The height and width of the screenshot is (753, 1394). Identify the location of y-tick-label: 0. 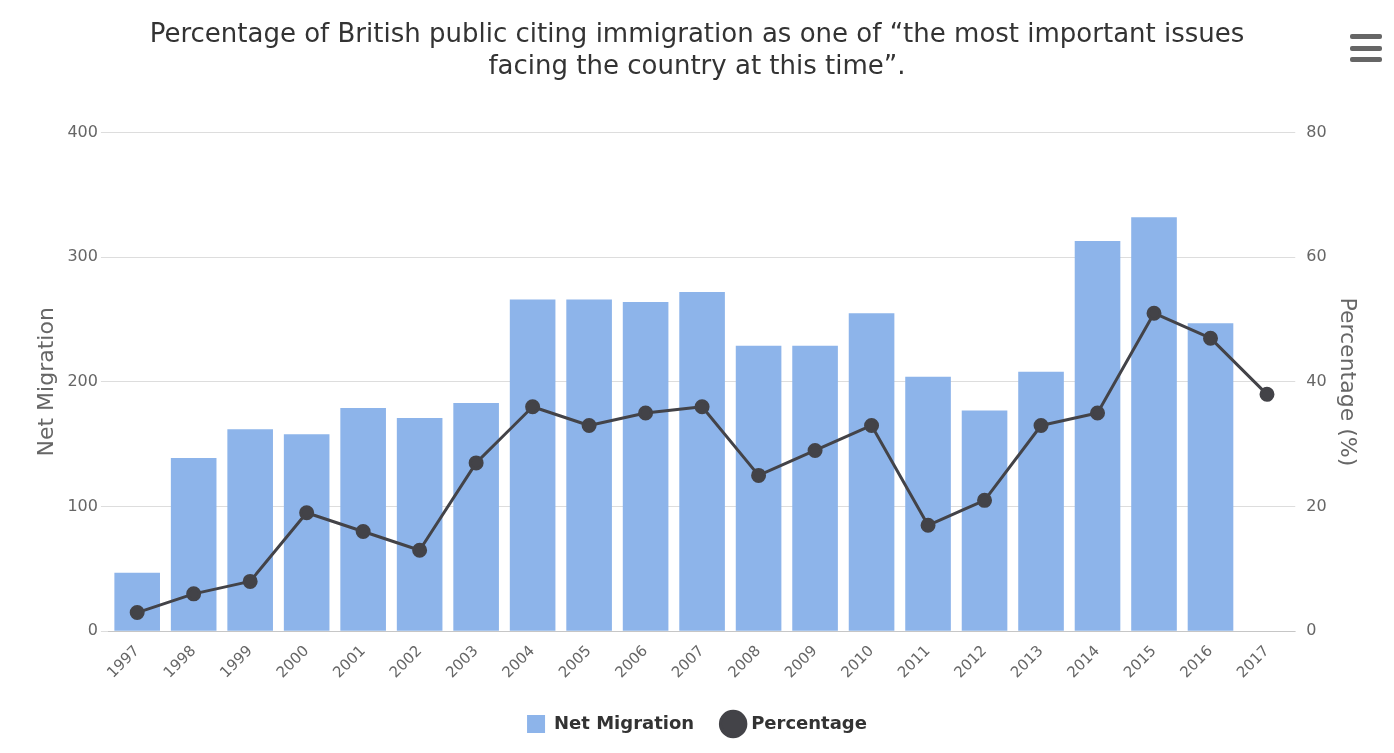
(92, 630).